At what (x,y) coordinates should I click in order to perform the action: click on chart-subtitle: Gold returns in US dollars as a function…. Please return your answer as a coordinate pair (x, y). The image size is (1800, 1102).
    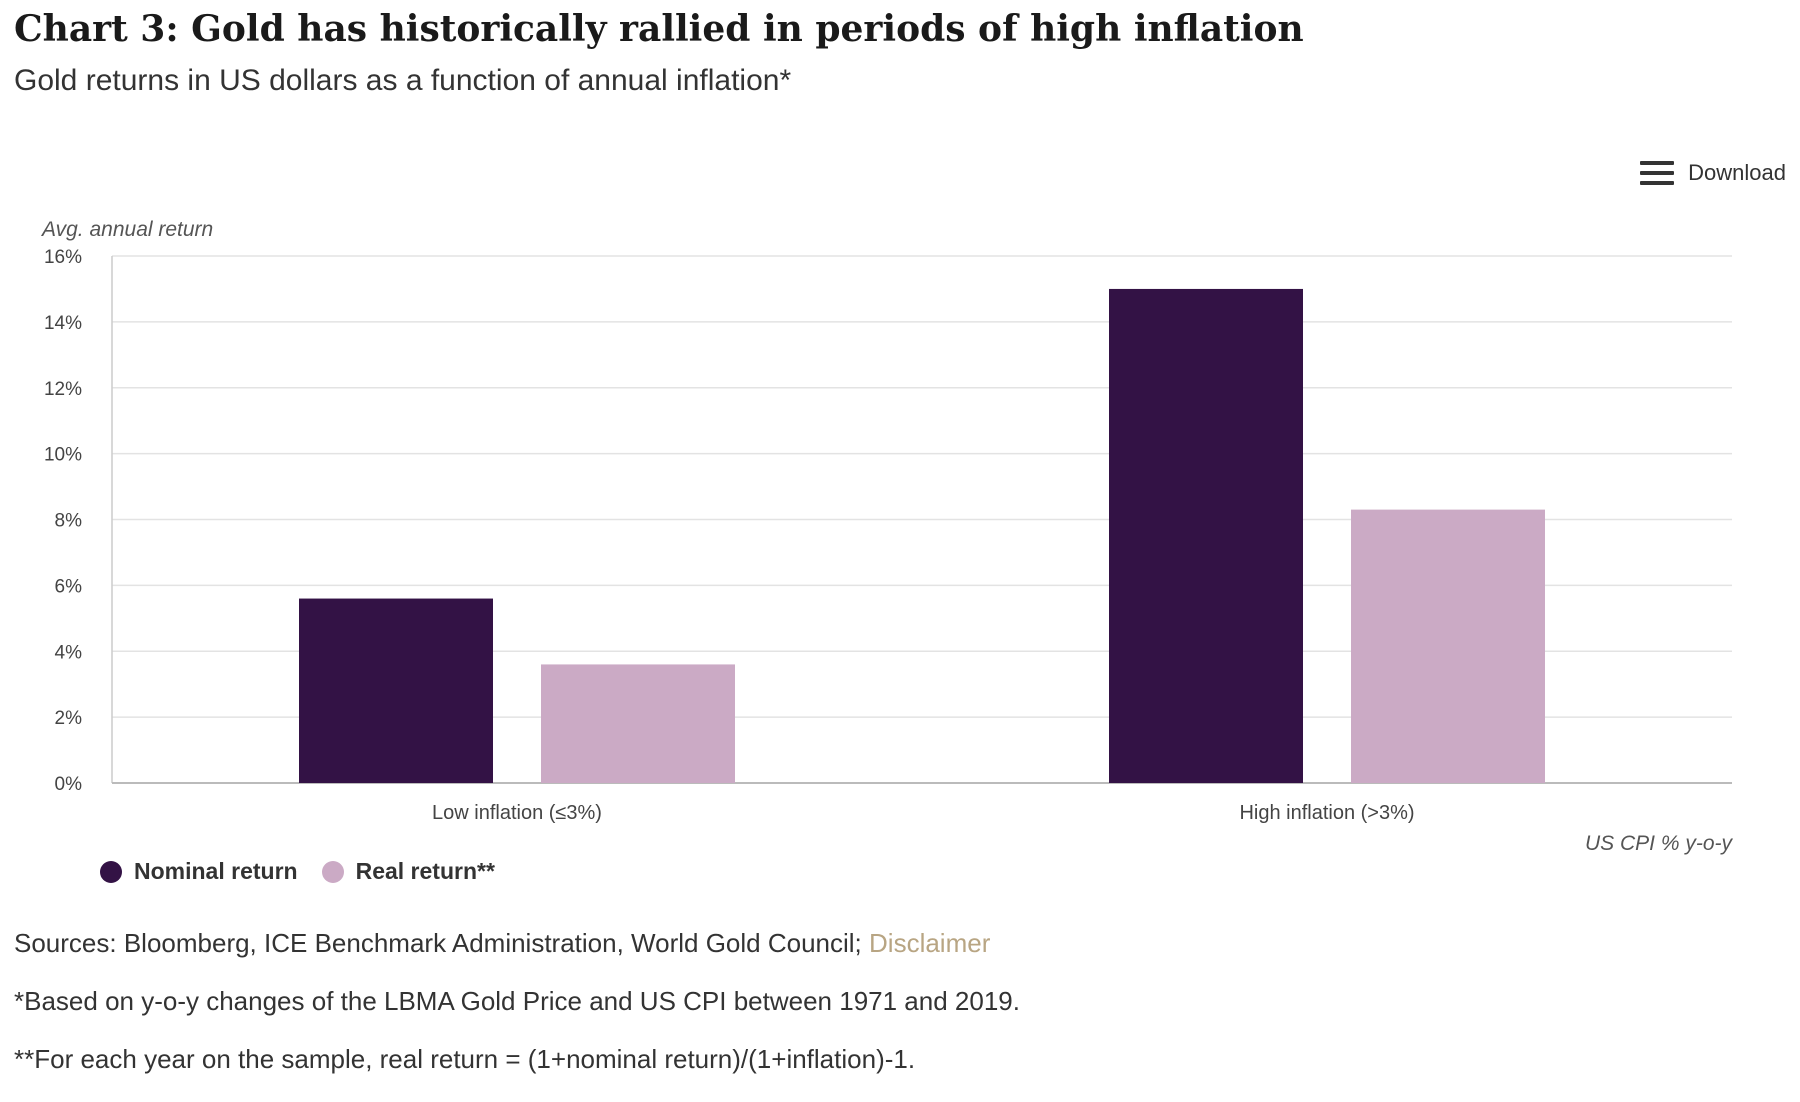
    Looking at the image, I should click on (403, 80).